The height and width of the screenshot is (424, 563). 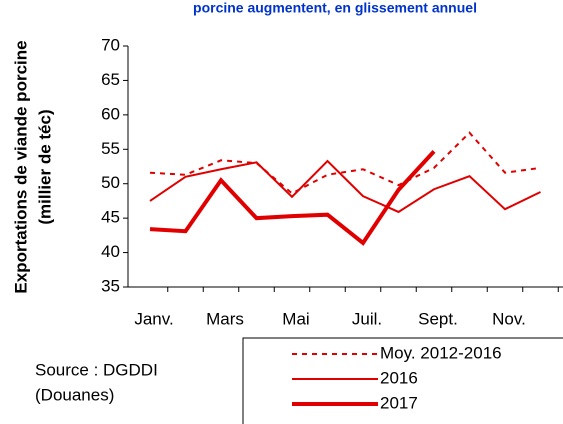 I want to click on legend-label: 2017, so click(x=399, y=402).